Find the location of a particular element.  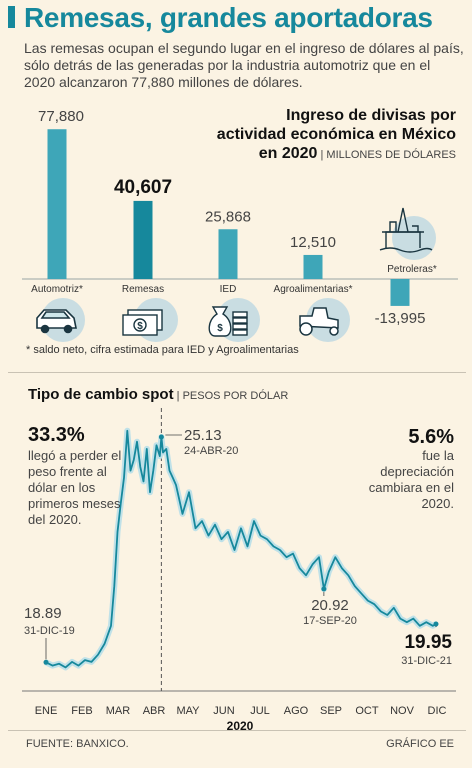

annotation-right-text: fue la depreciación cambiara en el 2020. is located at coordinates (411, 479).